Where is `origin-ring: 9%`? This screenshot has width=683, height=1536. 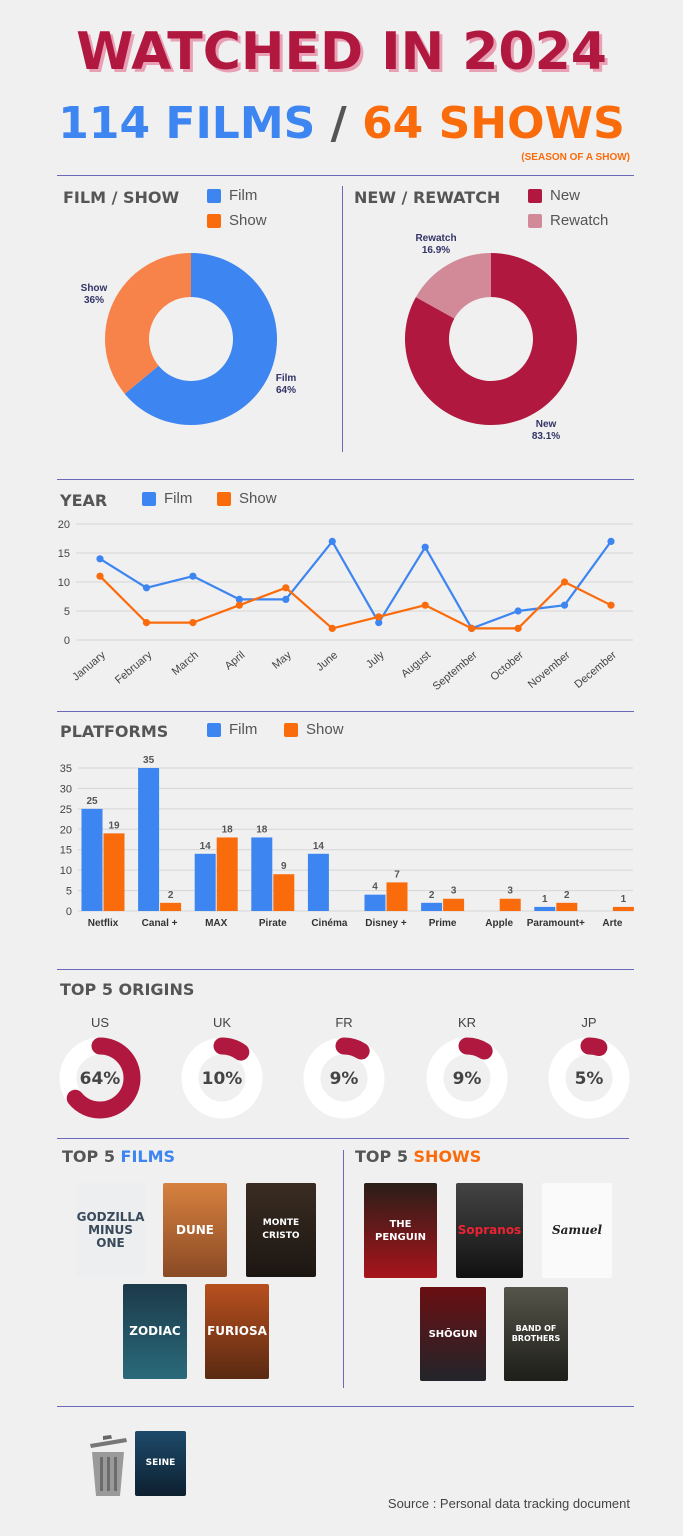
origin-ring: 9% is located at coordinates (344, 1078).